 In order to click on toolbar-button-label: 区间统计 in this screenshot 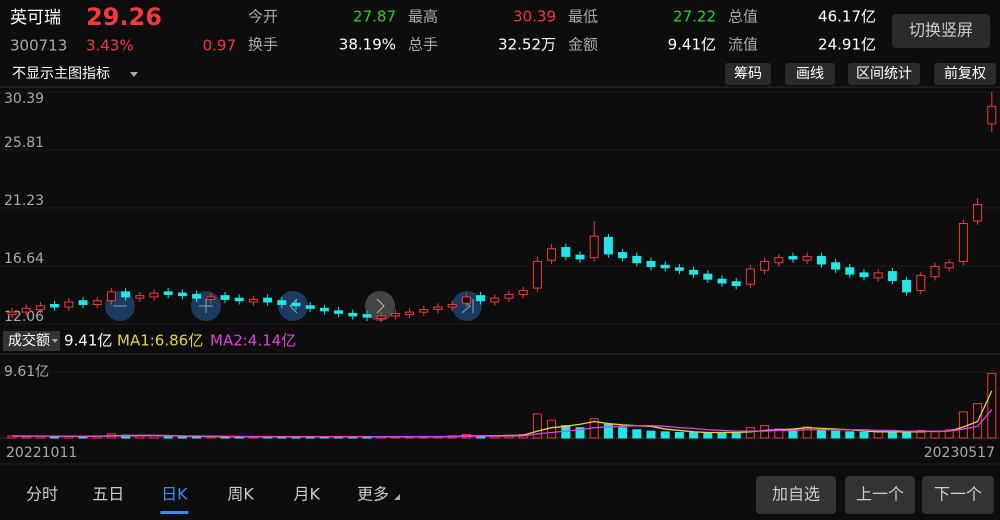, I will do `click(884, 74)`.